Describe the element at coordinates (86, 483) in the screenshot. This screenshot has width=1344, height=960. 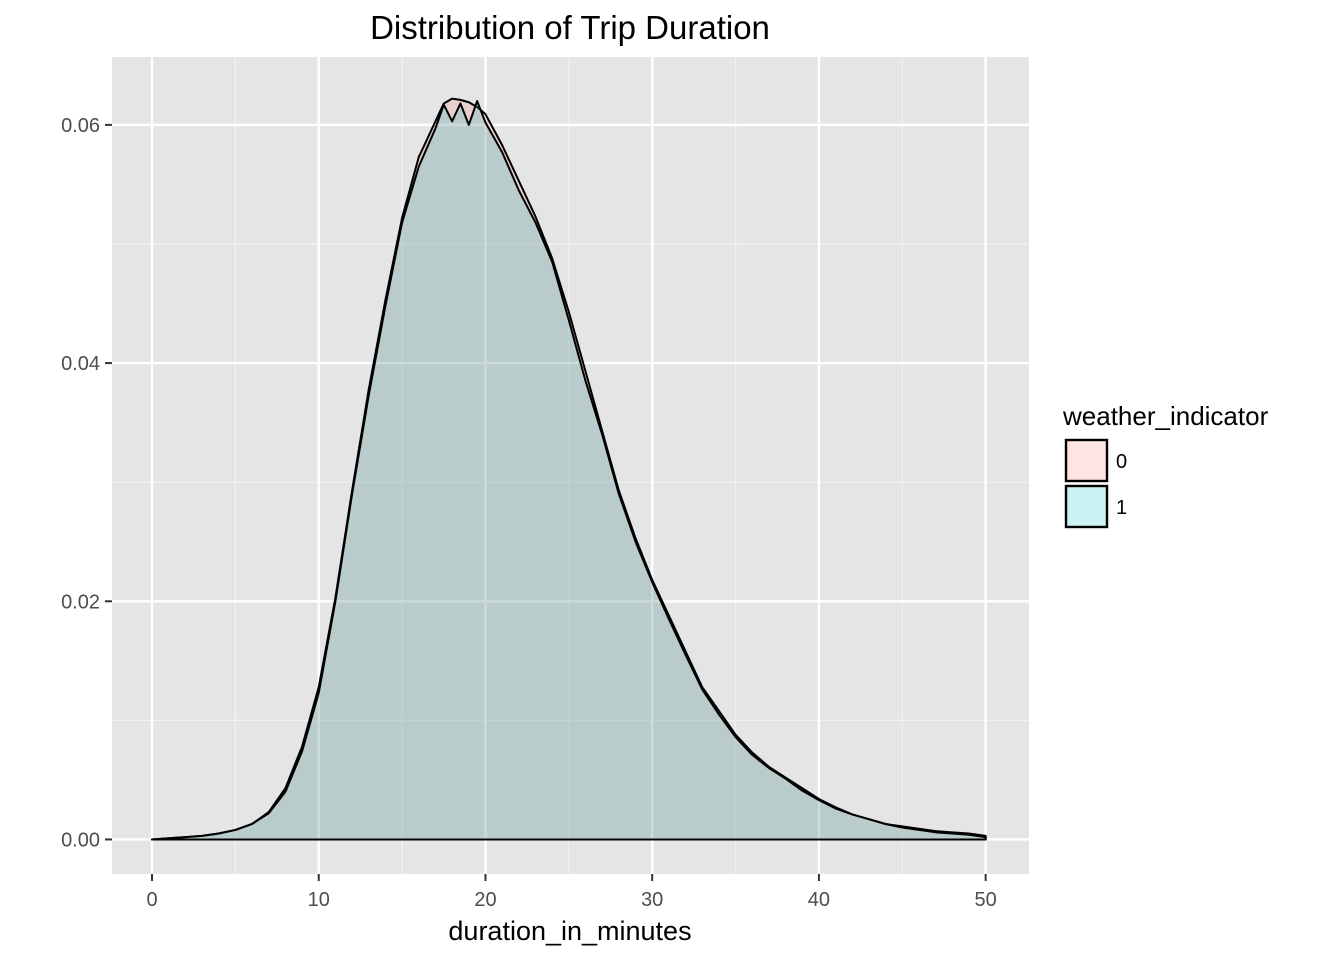
I see `y-axis: 0.00 0.02 0.04 0.06` at that location.